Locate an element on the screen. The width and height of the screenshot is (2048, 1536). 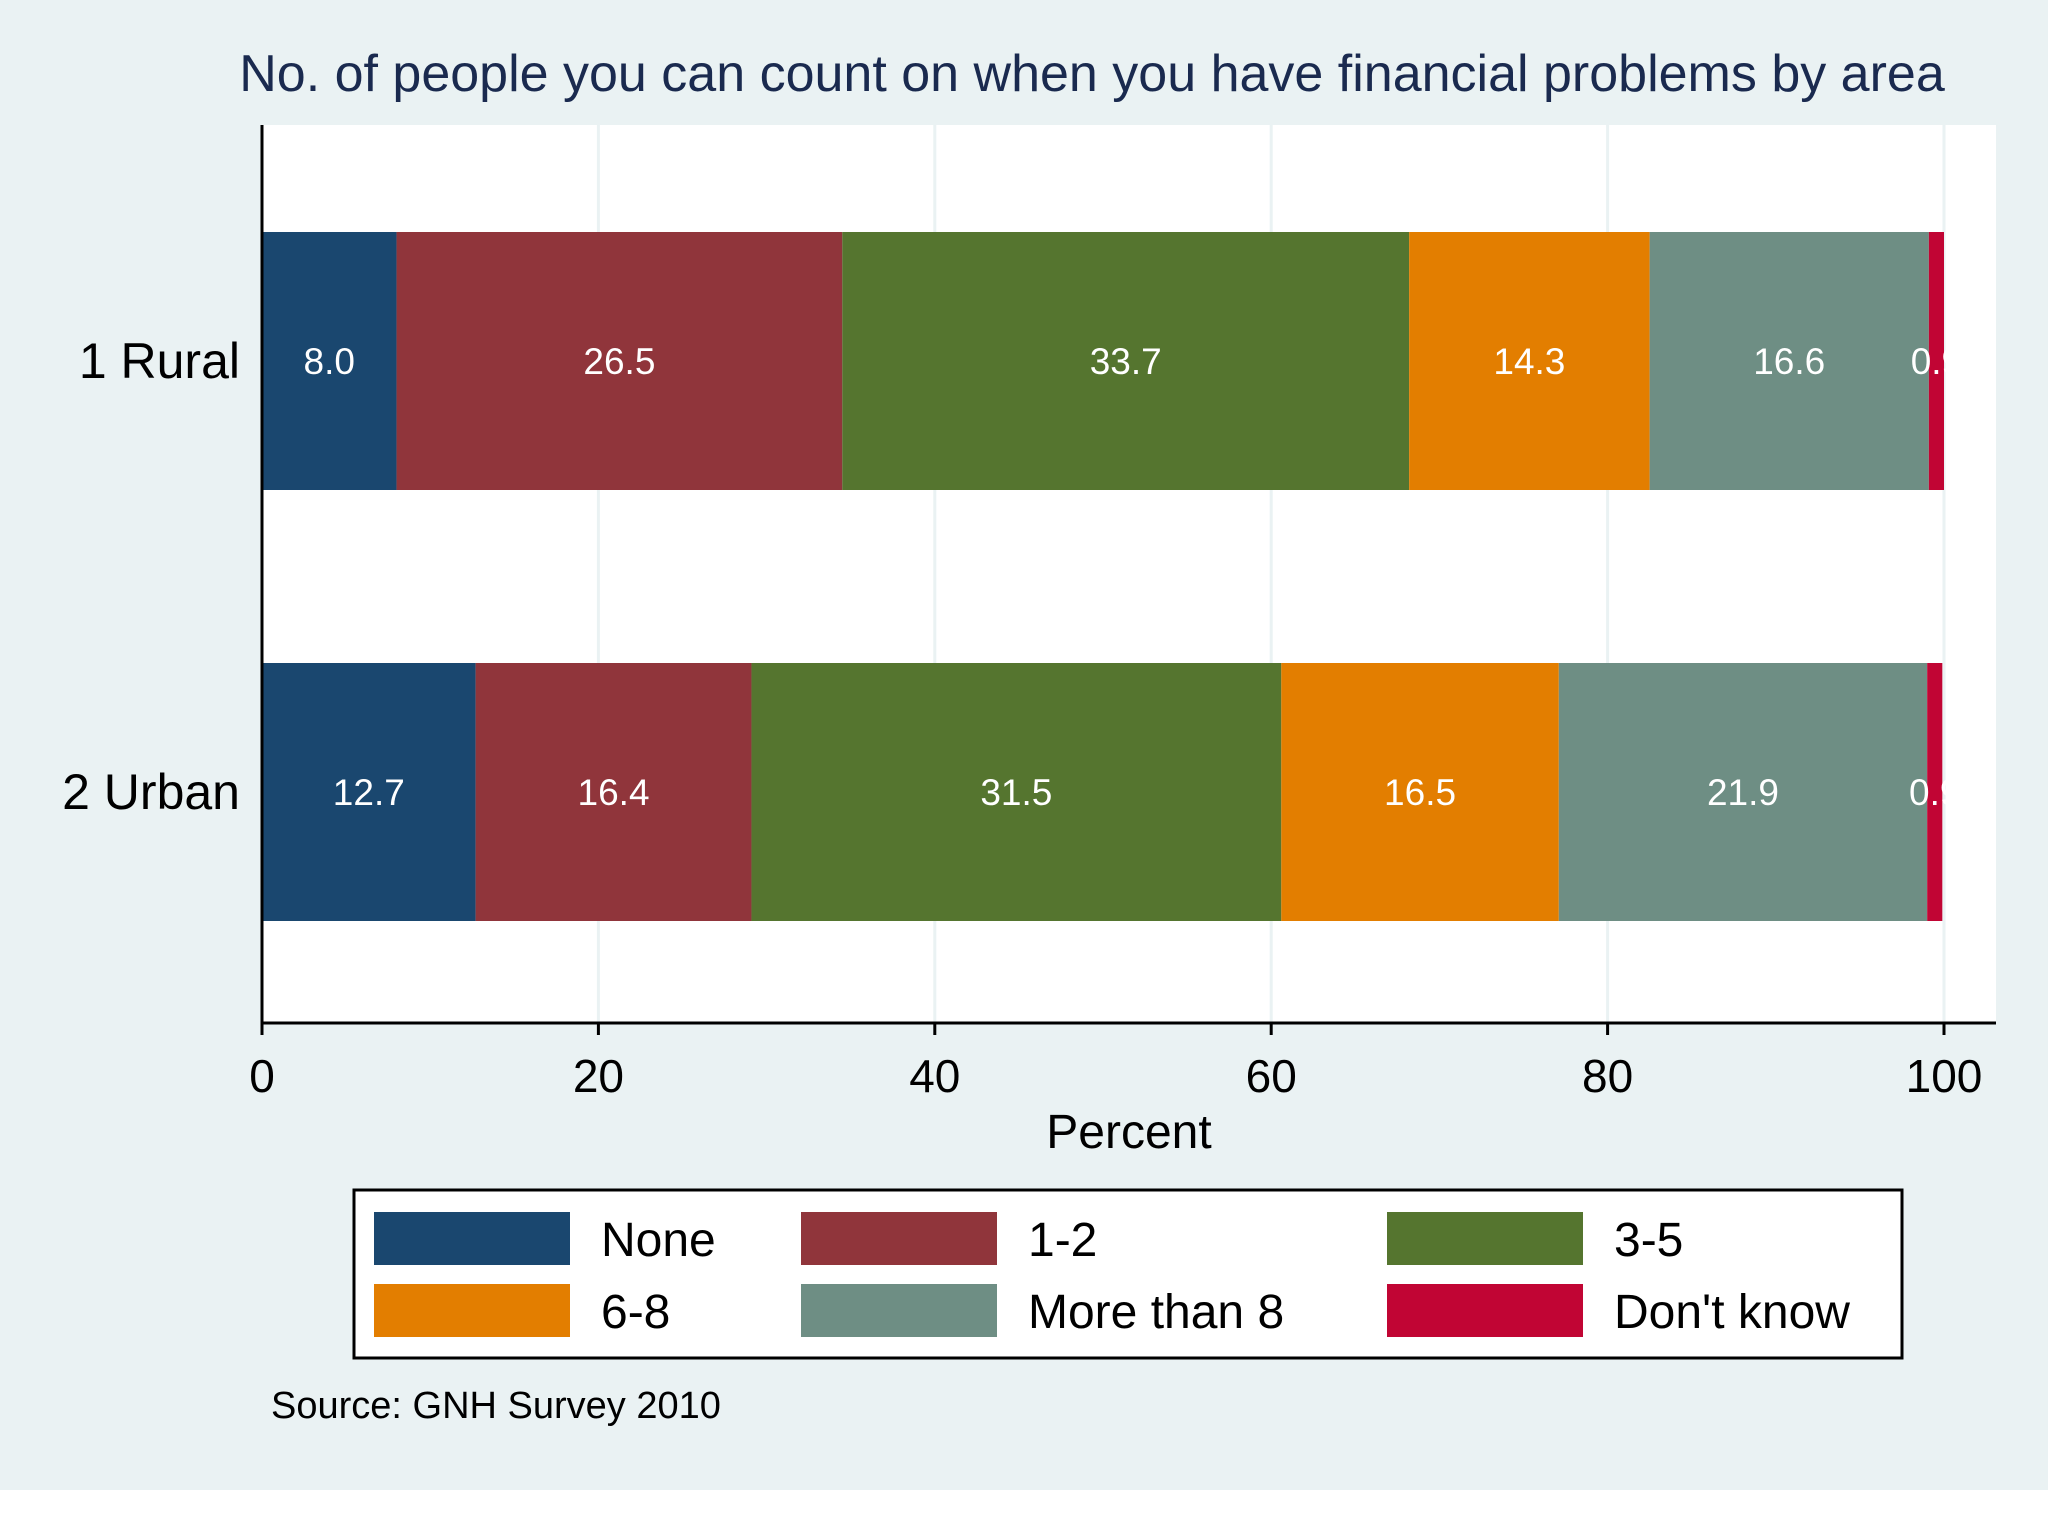
x-axis-title: Percent is located at coordinates (1128, 1132).